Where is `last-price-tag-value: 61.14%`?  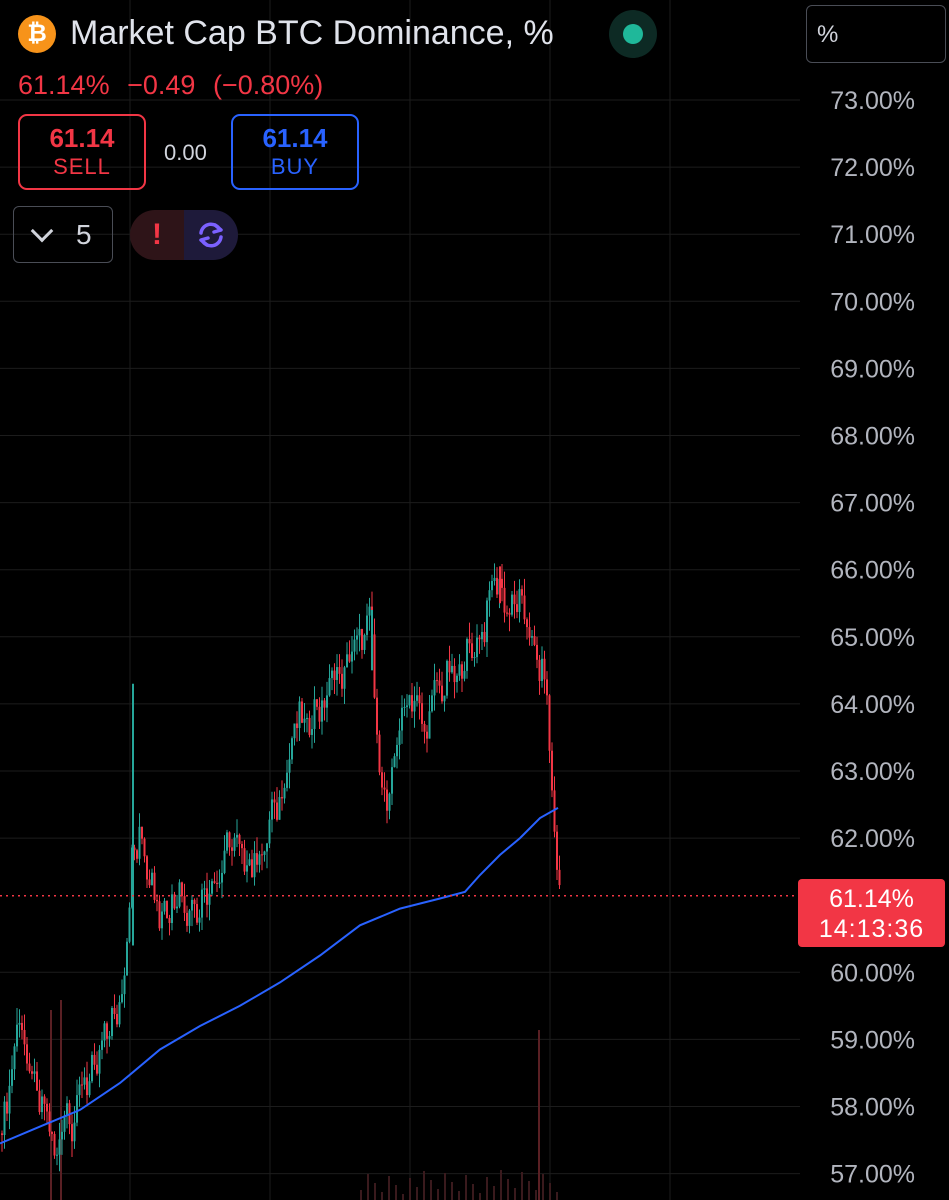 last-price-tag-value: 61.14% is located at coordinates (871, 899).